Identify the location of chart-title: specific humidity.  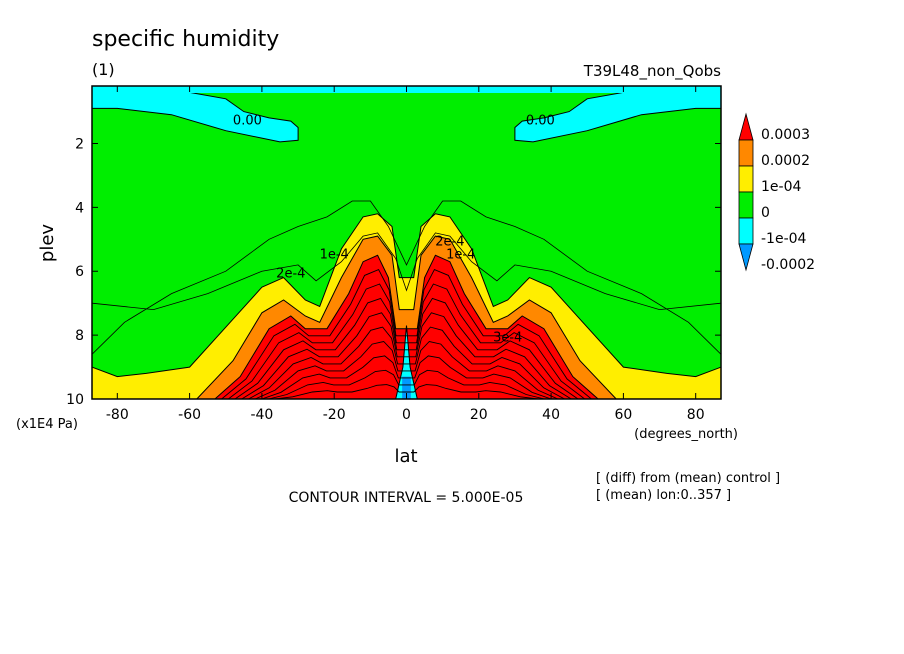
(185, 39).